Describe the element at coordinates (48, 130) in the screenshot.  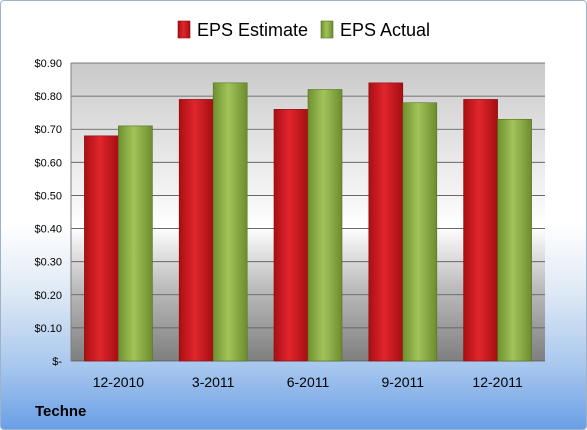
I see `y-tick-label: $0.70` at that location.